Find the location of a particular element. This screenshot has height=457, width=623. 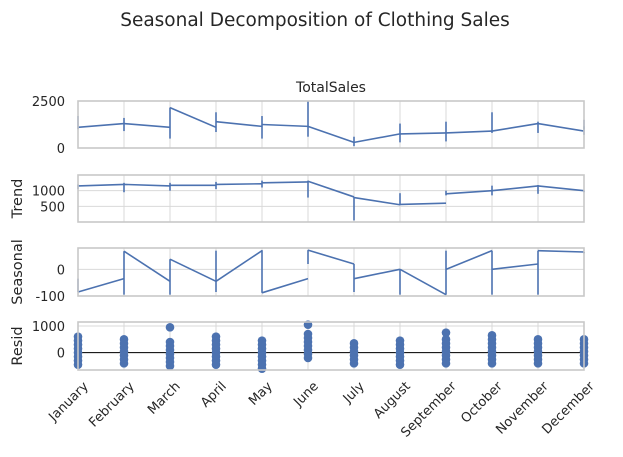

x-tick-label: April is located at coordinates (214, 395).